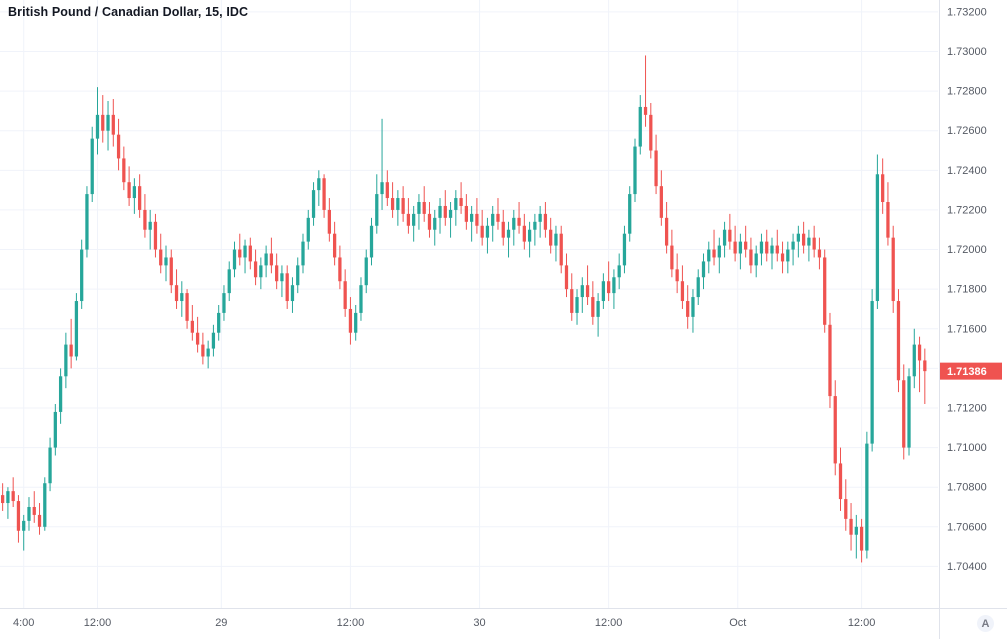 Image resolution: width=1007 pixels, height=639 pixels. I want to click on price-tick-label: 1.72000, so click(967, 250).